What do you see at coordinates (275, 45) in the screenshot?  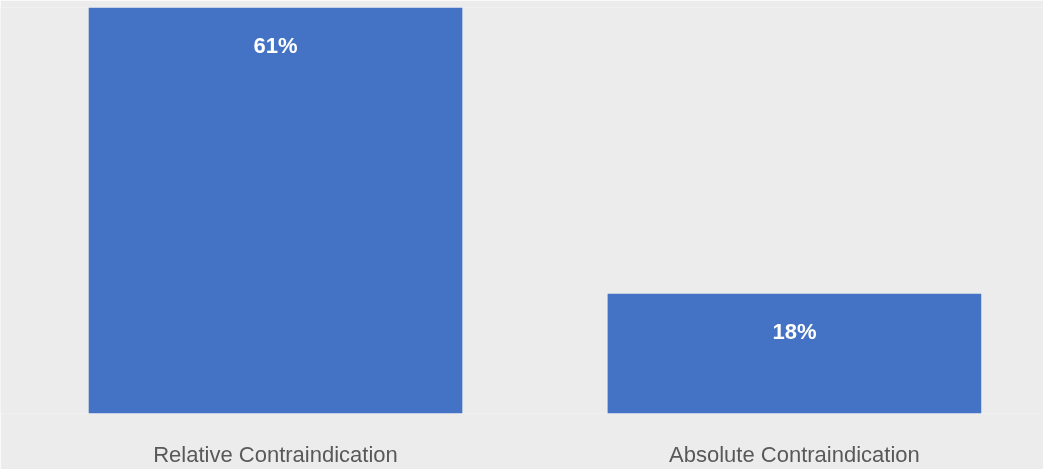 I see `data-label: 61%` at bounding box center [275, 45].